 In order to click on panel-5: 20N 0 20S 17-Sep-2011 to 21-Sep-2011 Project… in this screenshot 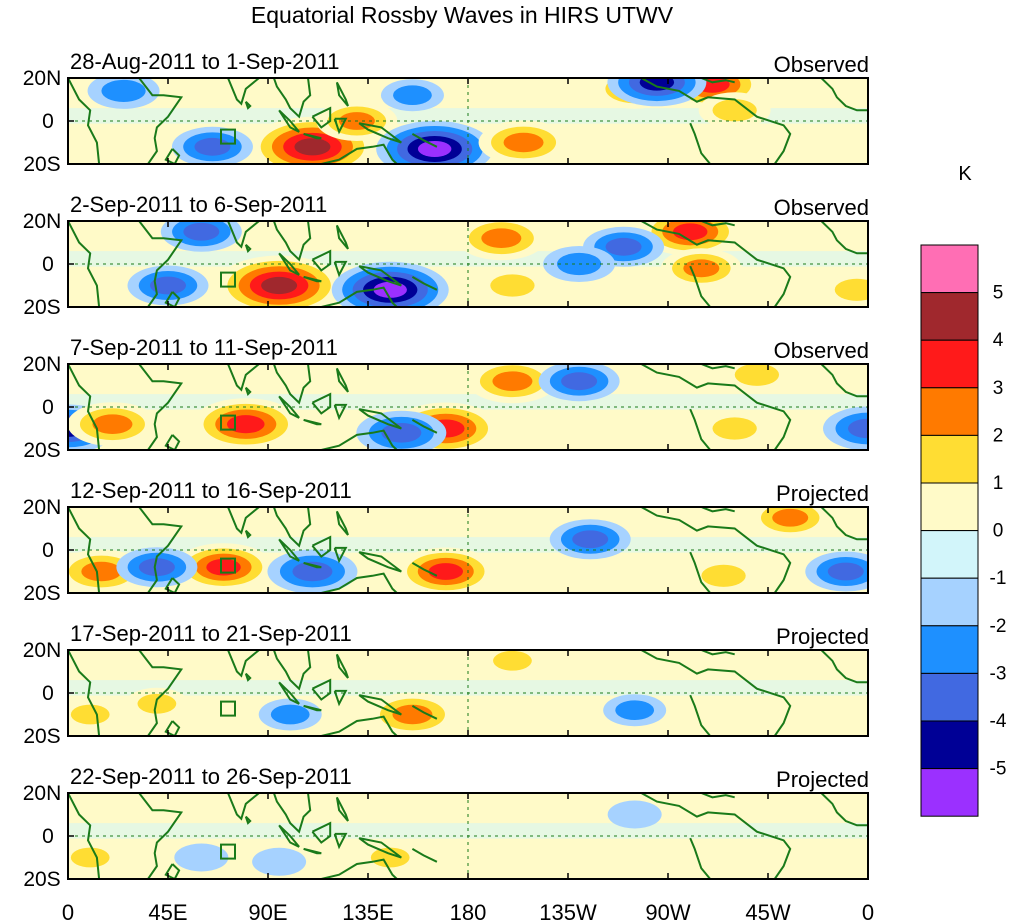, I will do `click(446, 684)`.